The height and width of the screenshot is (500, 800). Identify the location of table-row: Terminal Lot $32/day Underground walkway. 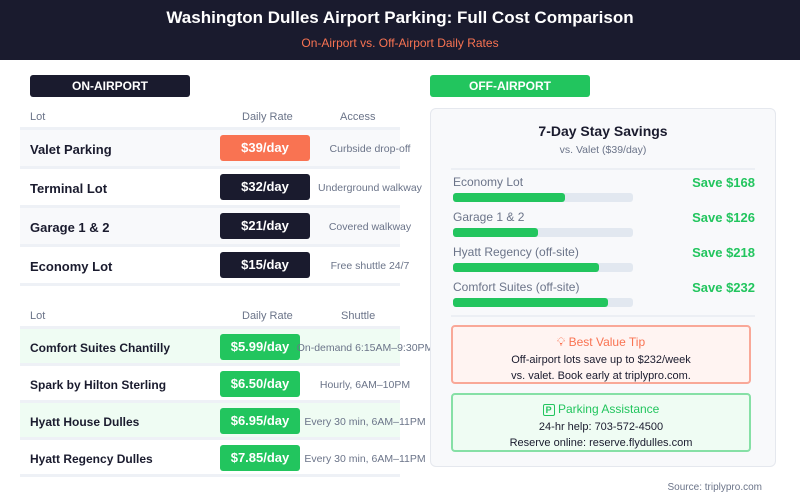
(221, 188).